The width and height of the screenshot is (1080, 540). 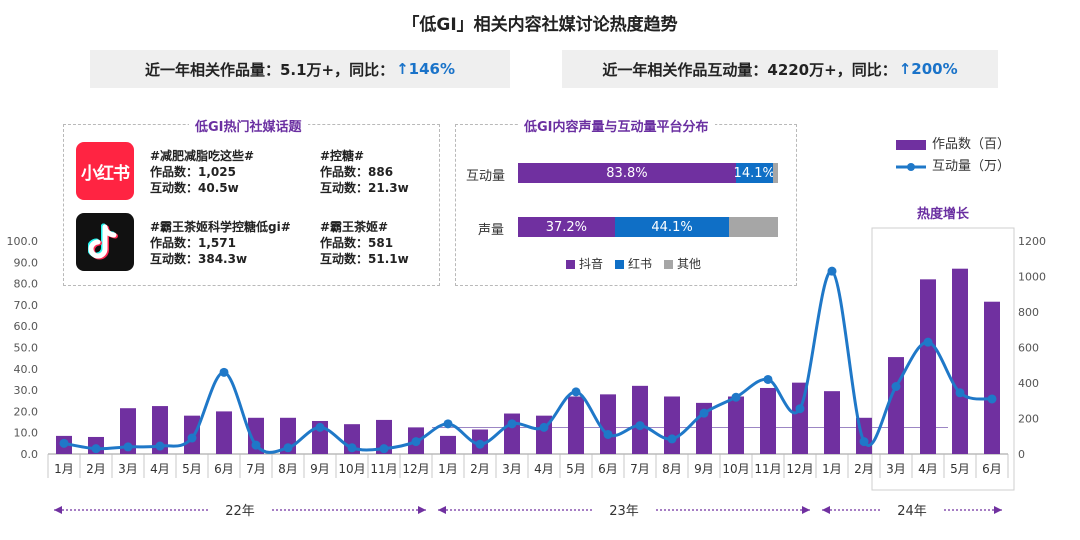 What do you see at coordinates (512, 469) in the screenshot?
I see `x-tick-label: 3月` at bounding box center [512, 469].